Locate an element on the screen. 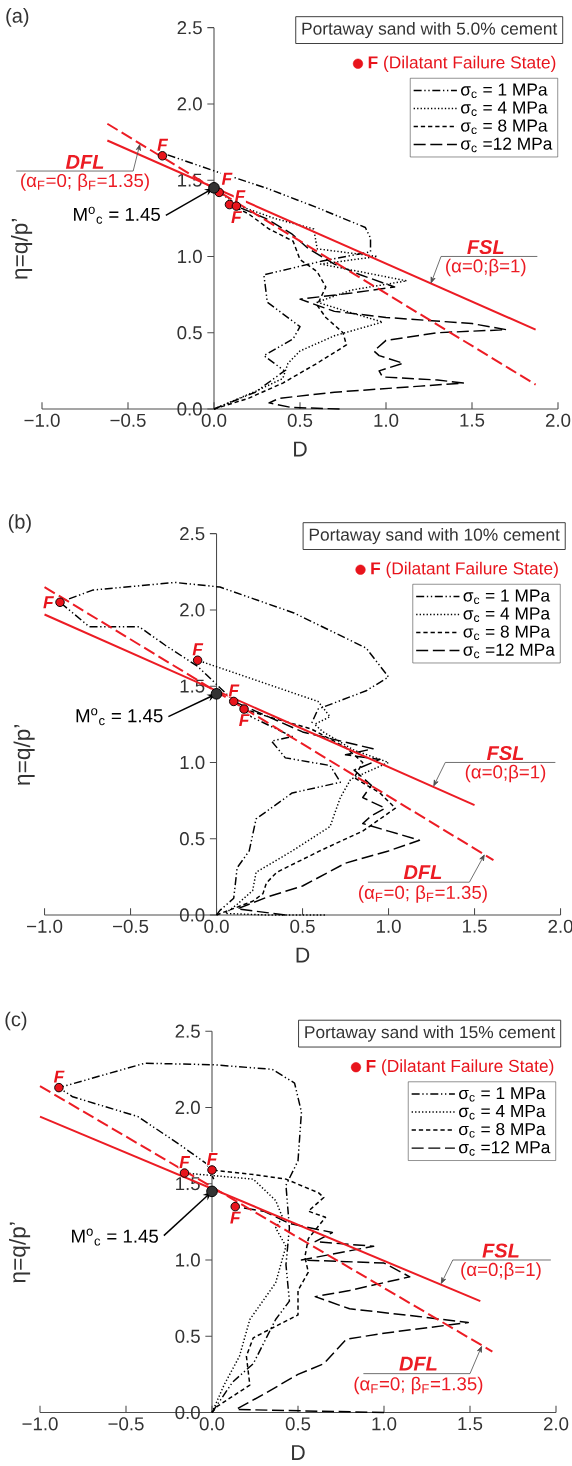 This screenshot has width=572, height=1466. chart-title: Portaway sand with 15% cement is located at coordinates (430, 1033).